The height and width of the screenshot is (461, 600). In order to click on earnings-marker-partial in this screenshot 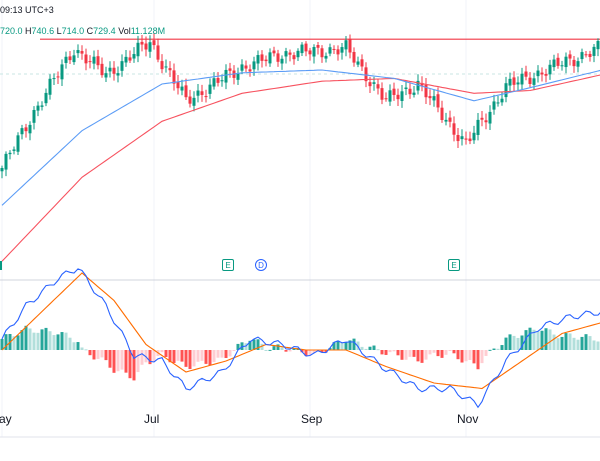, I will do `click(1, 265)`.